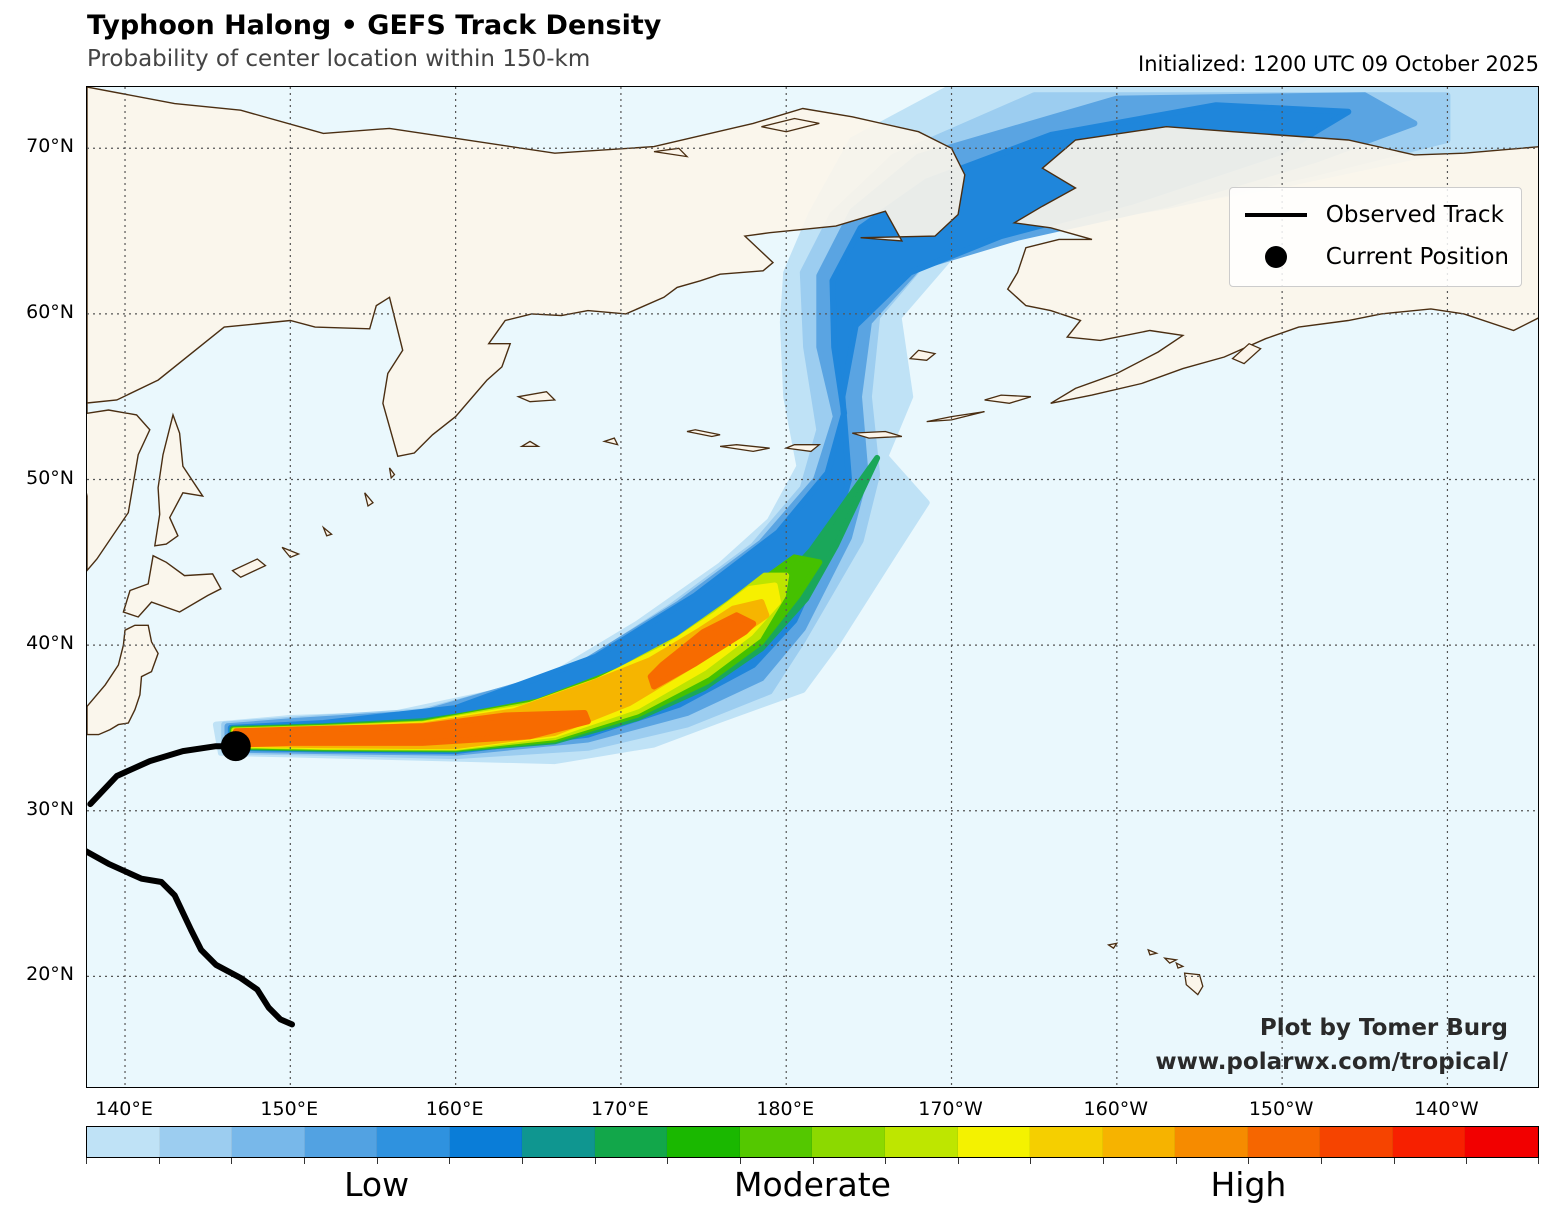 The height and width of the screenshot is (1220, 1553). What do you see at coordinates (1116, 1109) in the screenshot?
I see `longitude-tick-label: 160°W` at bounding box center [1116, 1109].